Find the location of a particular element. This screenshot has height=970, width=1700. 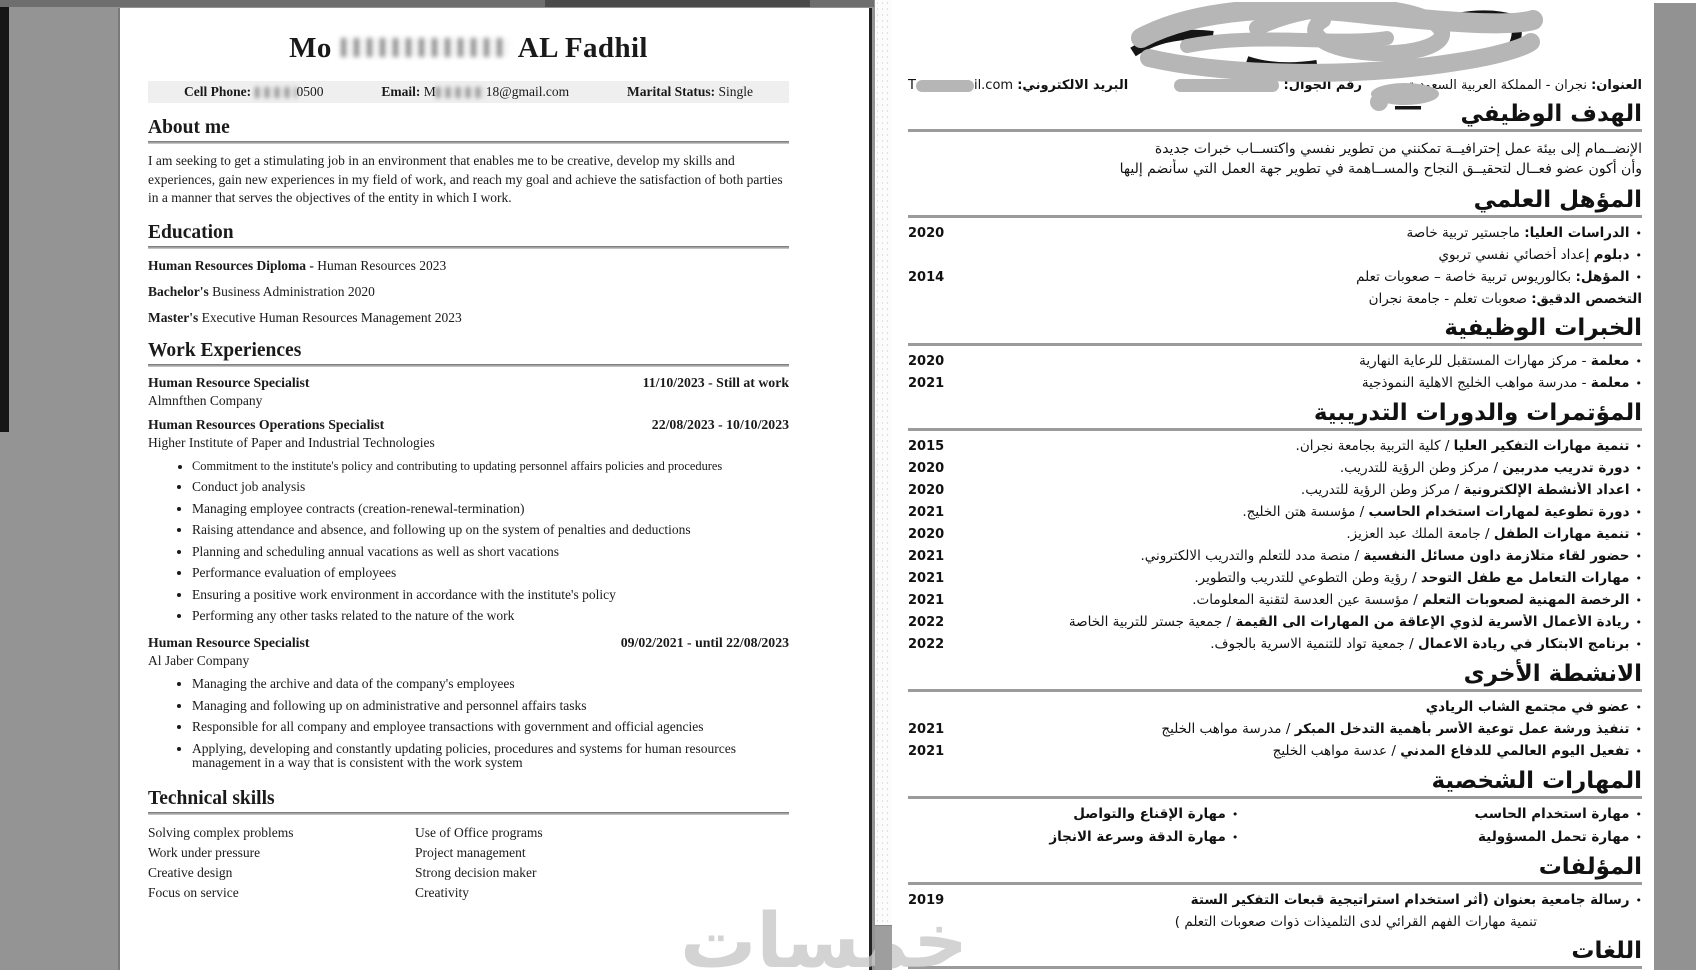

marital-label: Marital Status: is located at coordinates (671, 91).